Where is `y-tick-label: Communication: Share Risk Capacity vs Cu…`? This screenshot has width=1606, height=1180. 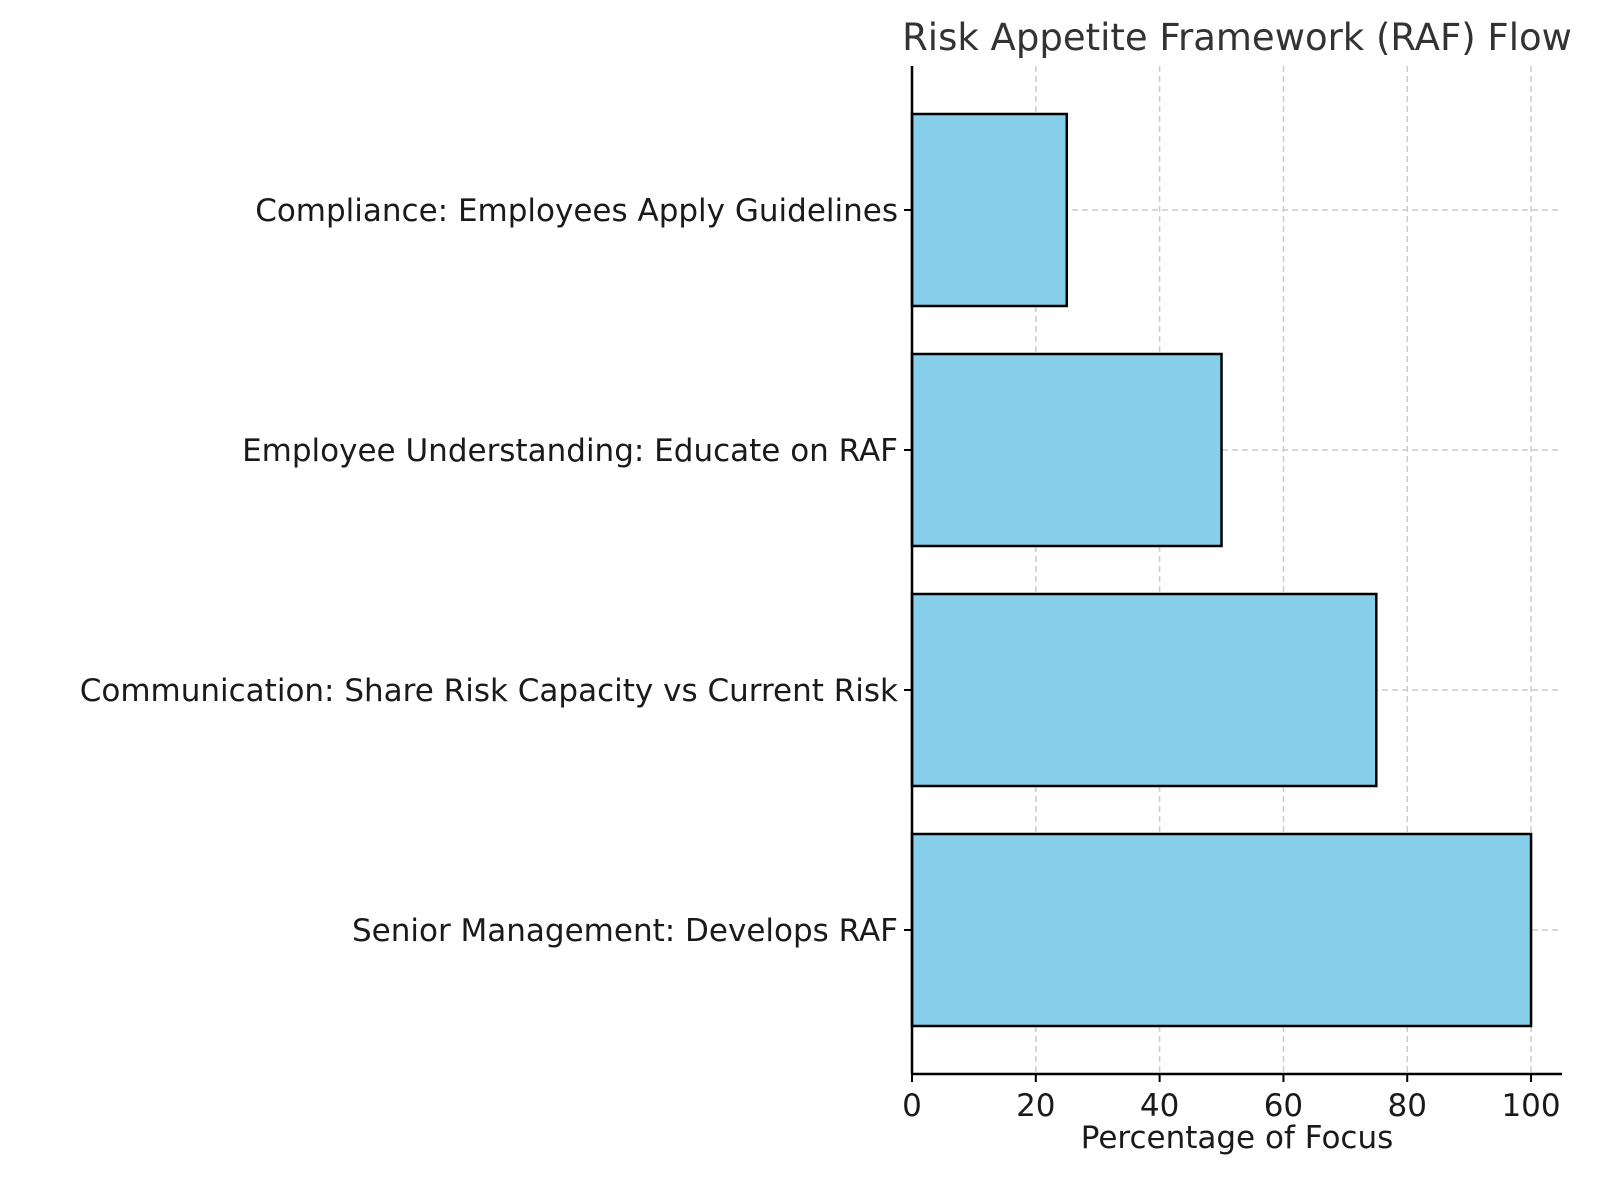 y-tick-label: Communication: Share Risk Capacity vs Cu… is located at coordinates (489, 691).